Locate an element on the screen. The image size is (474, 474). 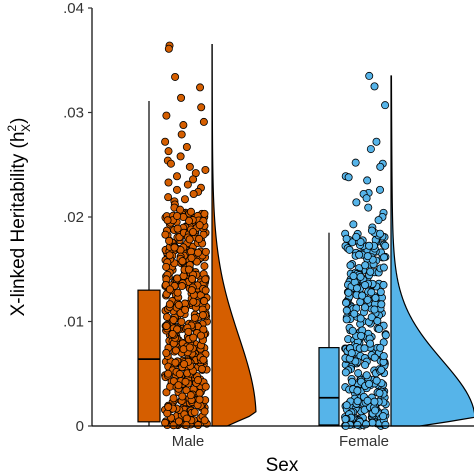
y-tick-label: .02 is located at coordinates (73, 217).